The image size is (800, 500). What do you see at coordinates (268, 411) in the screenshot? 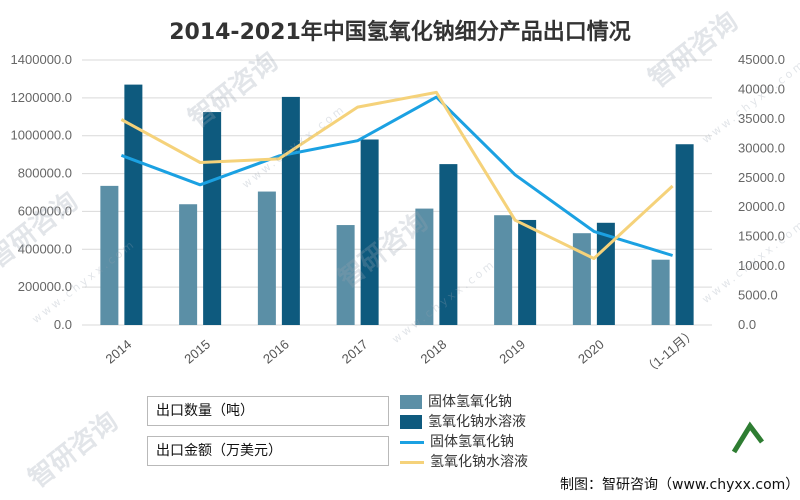
I see `legend-row-quantity: 出口数量（吨）` at bounding box center [268, 411].